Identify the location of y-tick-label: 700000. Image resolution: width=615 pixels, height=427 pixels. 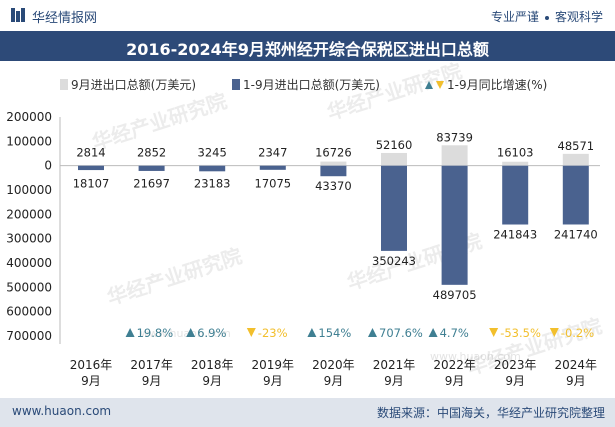
(29, 336).